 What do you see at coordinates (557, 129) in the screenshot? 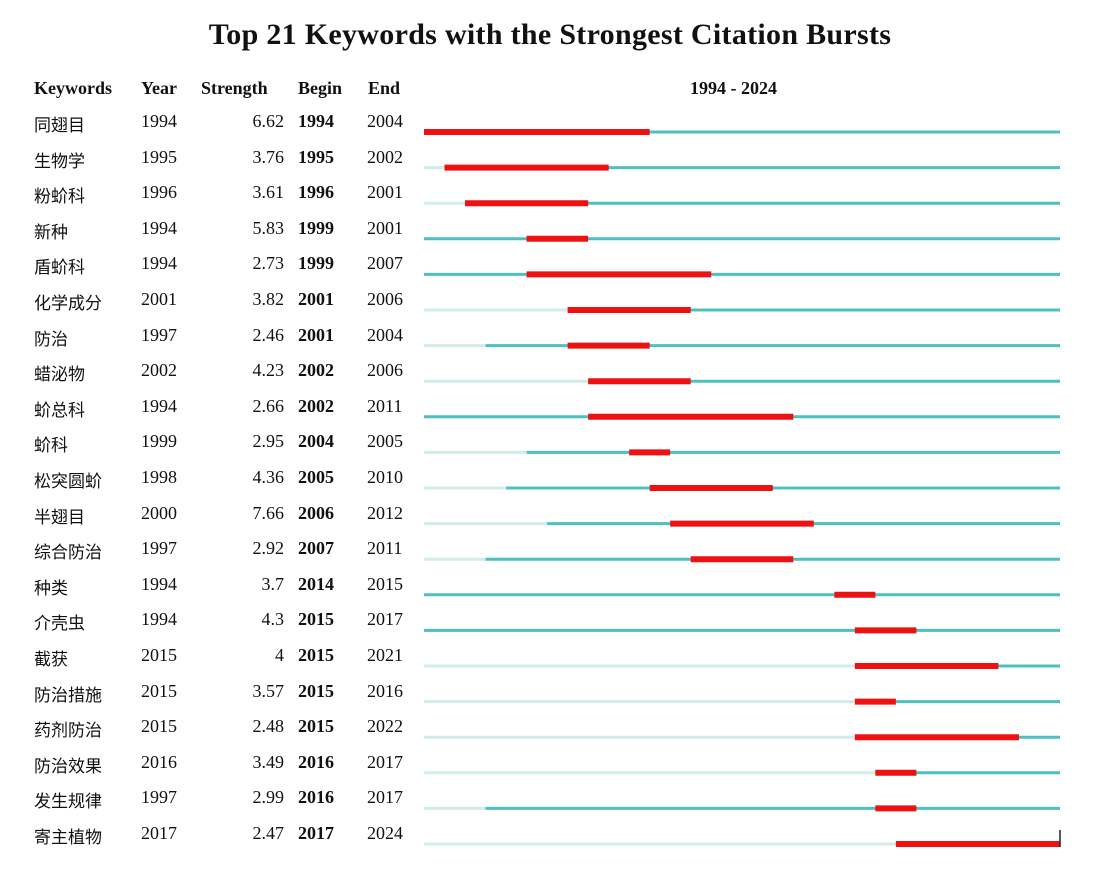
I see `table-row: 同翅目 1994 6.62 1994 2004` at bounding box center [557, 129].